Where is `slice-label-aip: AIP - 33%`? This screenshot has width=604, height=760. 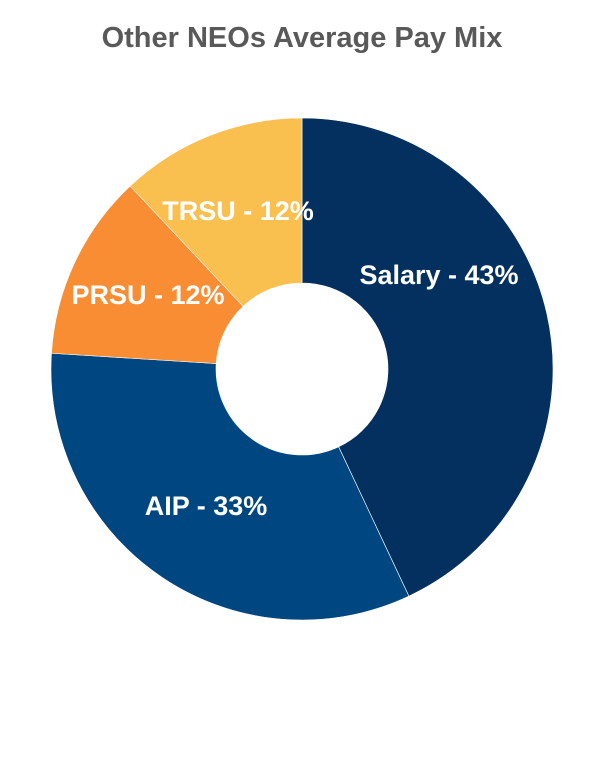
slice-label-aip: AIP - 33% is located at coordinates (206, 506).